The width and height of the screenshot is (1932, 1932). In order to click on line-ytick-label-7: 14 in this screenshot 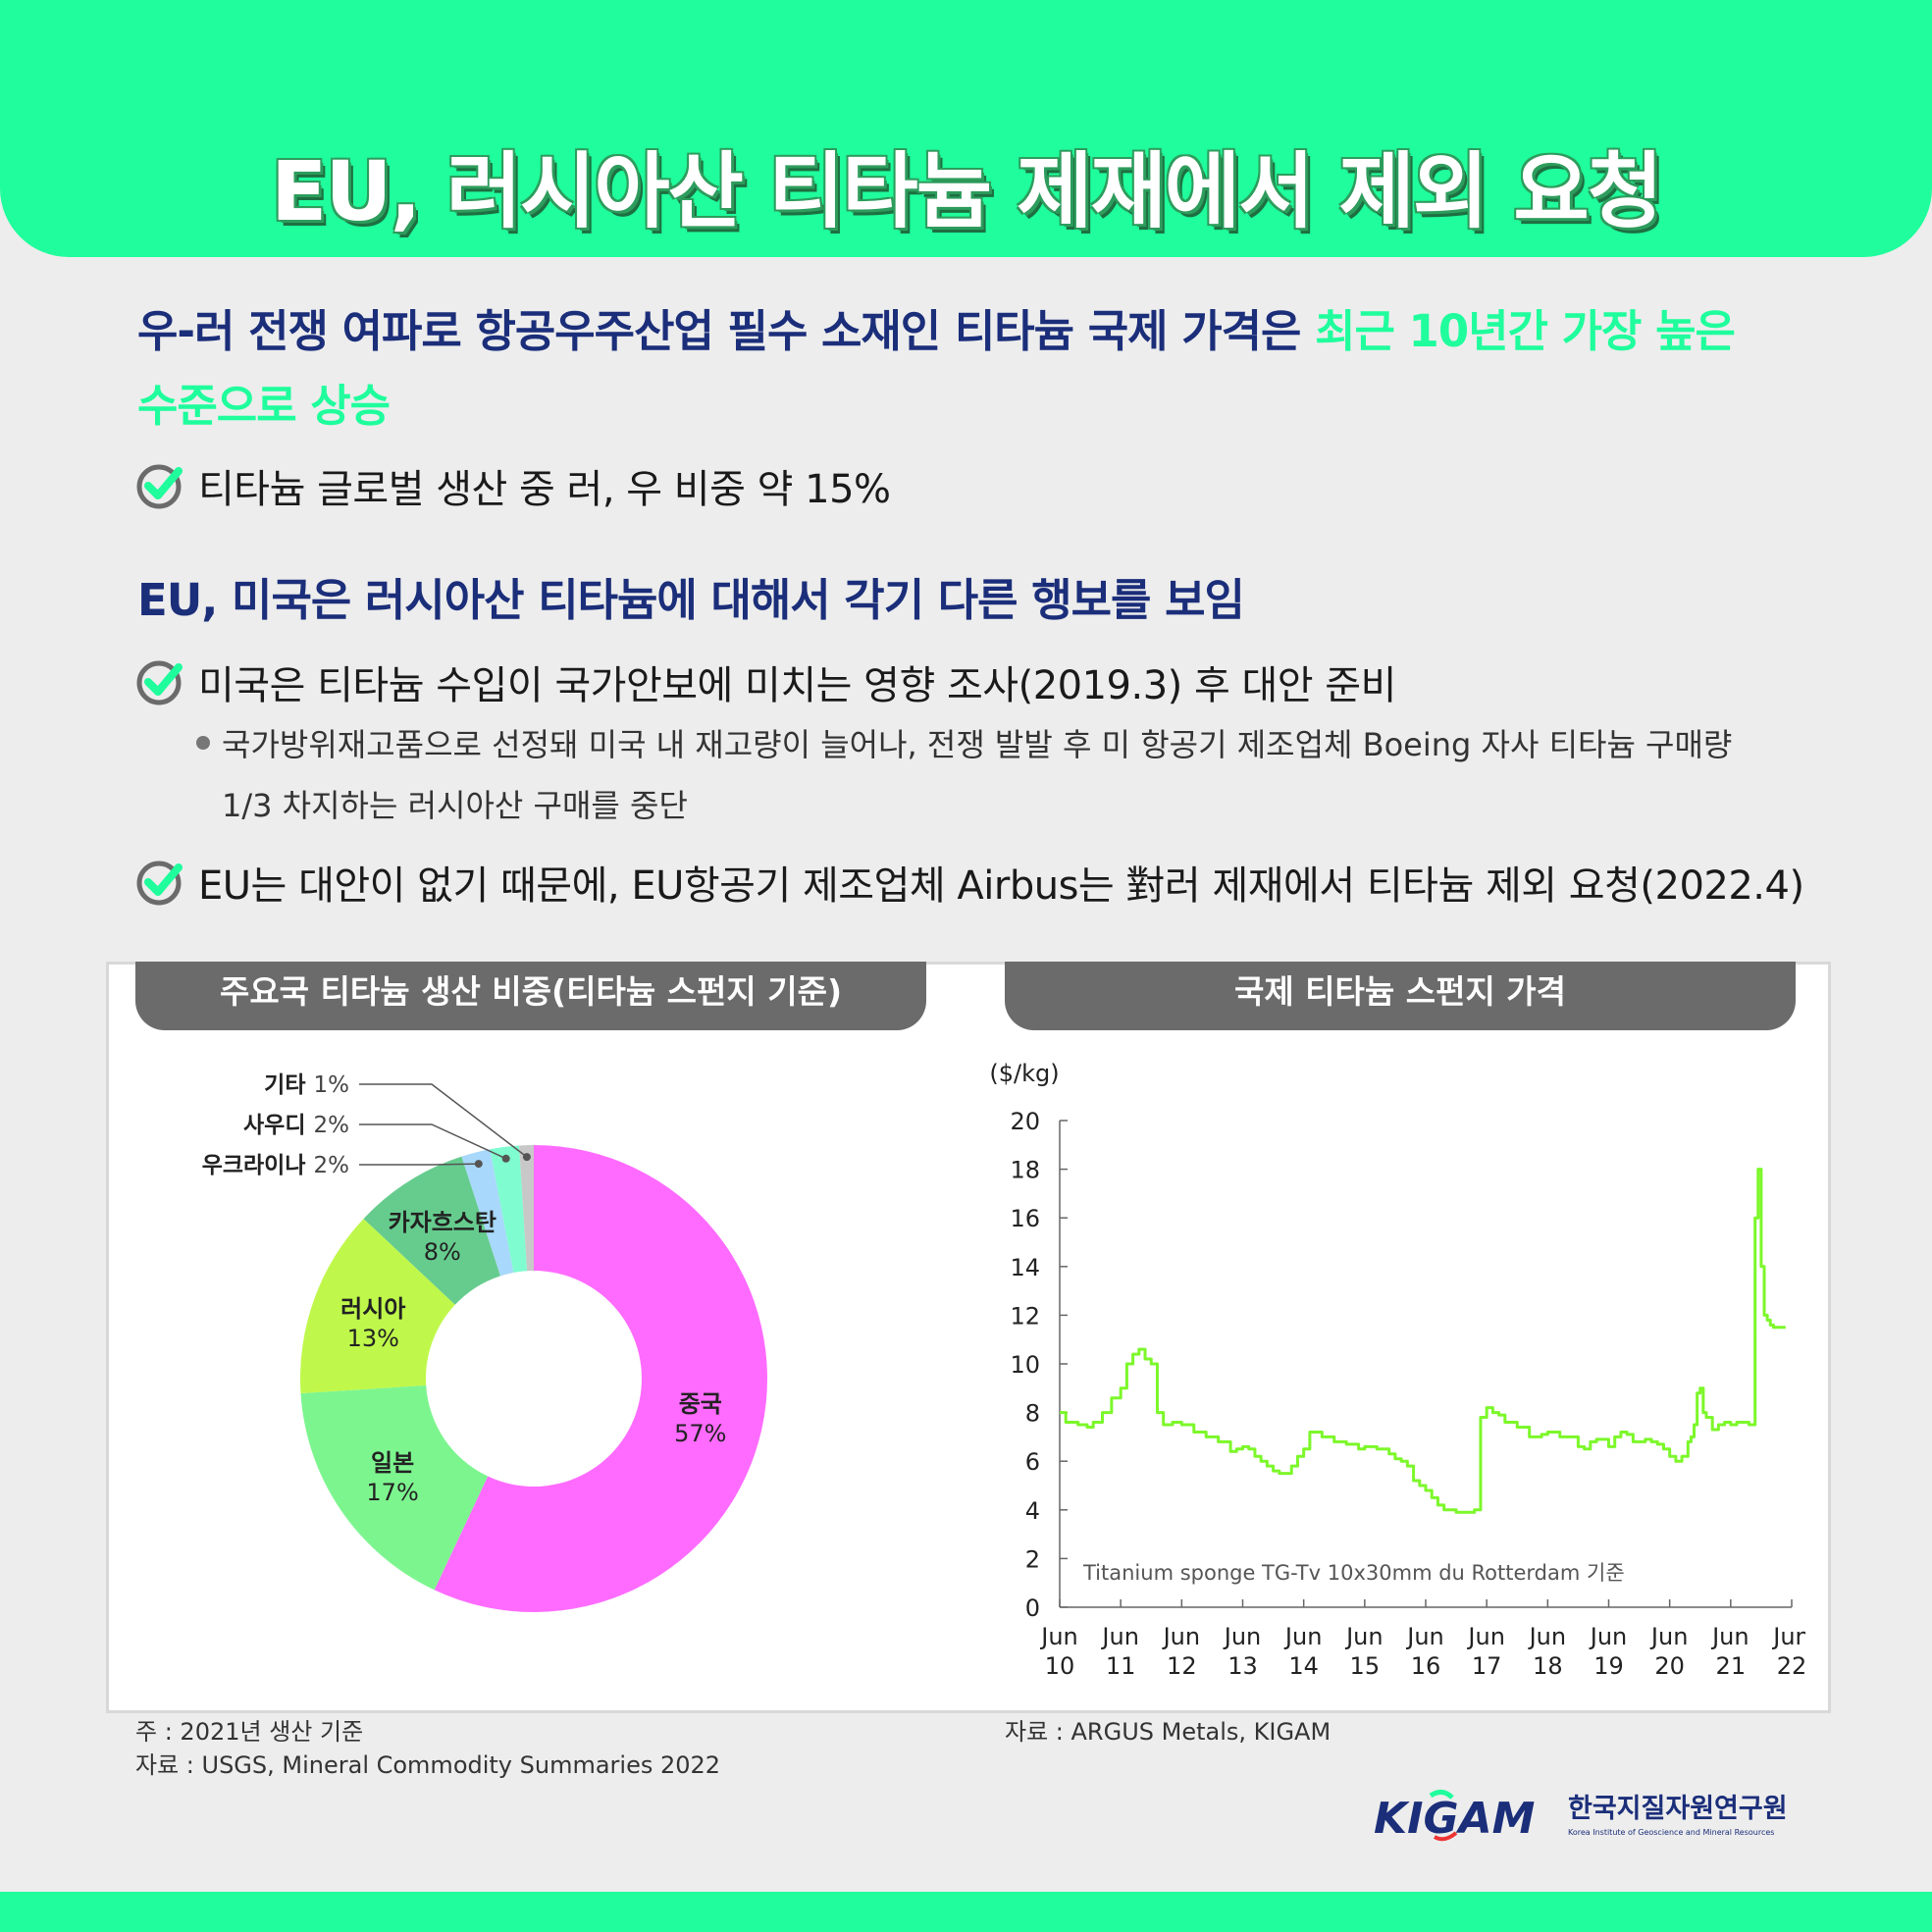, I will do `click(1025, 1267)`.